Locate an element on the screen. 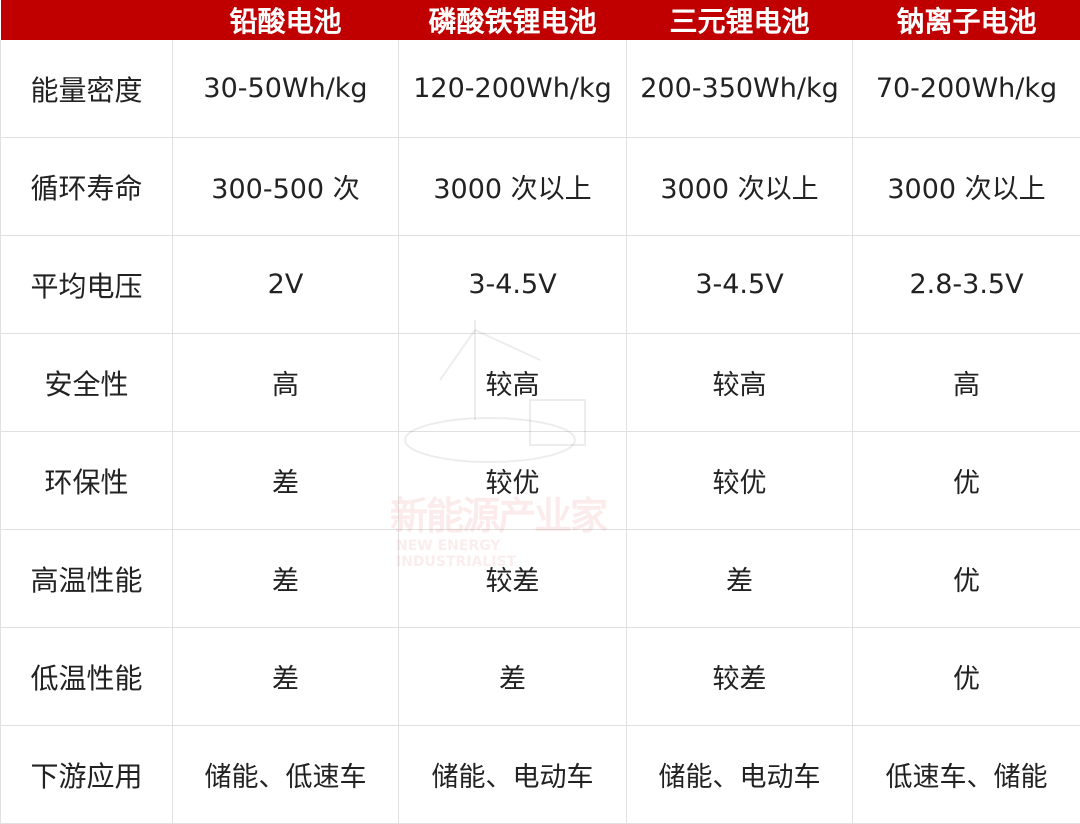  table-cell: 120-200Wh/kg is located at coordinates (513, 89).